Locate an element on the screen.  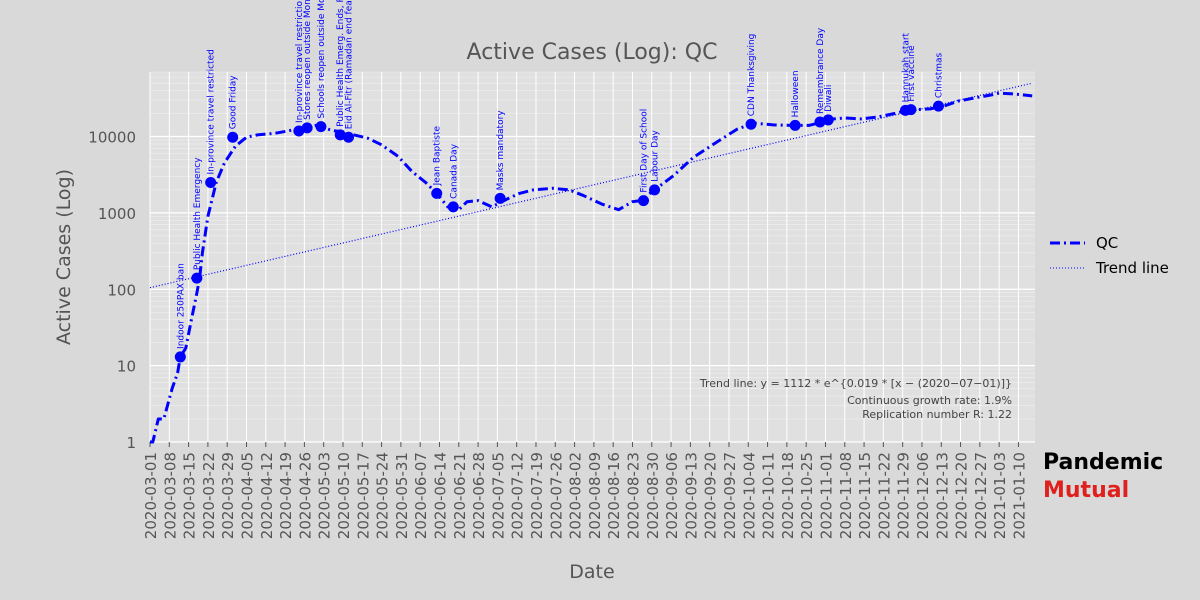
replication-text: Replication number R: 1.22 is located at coordinates (937, 414).